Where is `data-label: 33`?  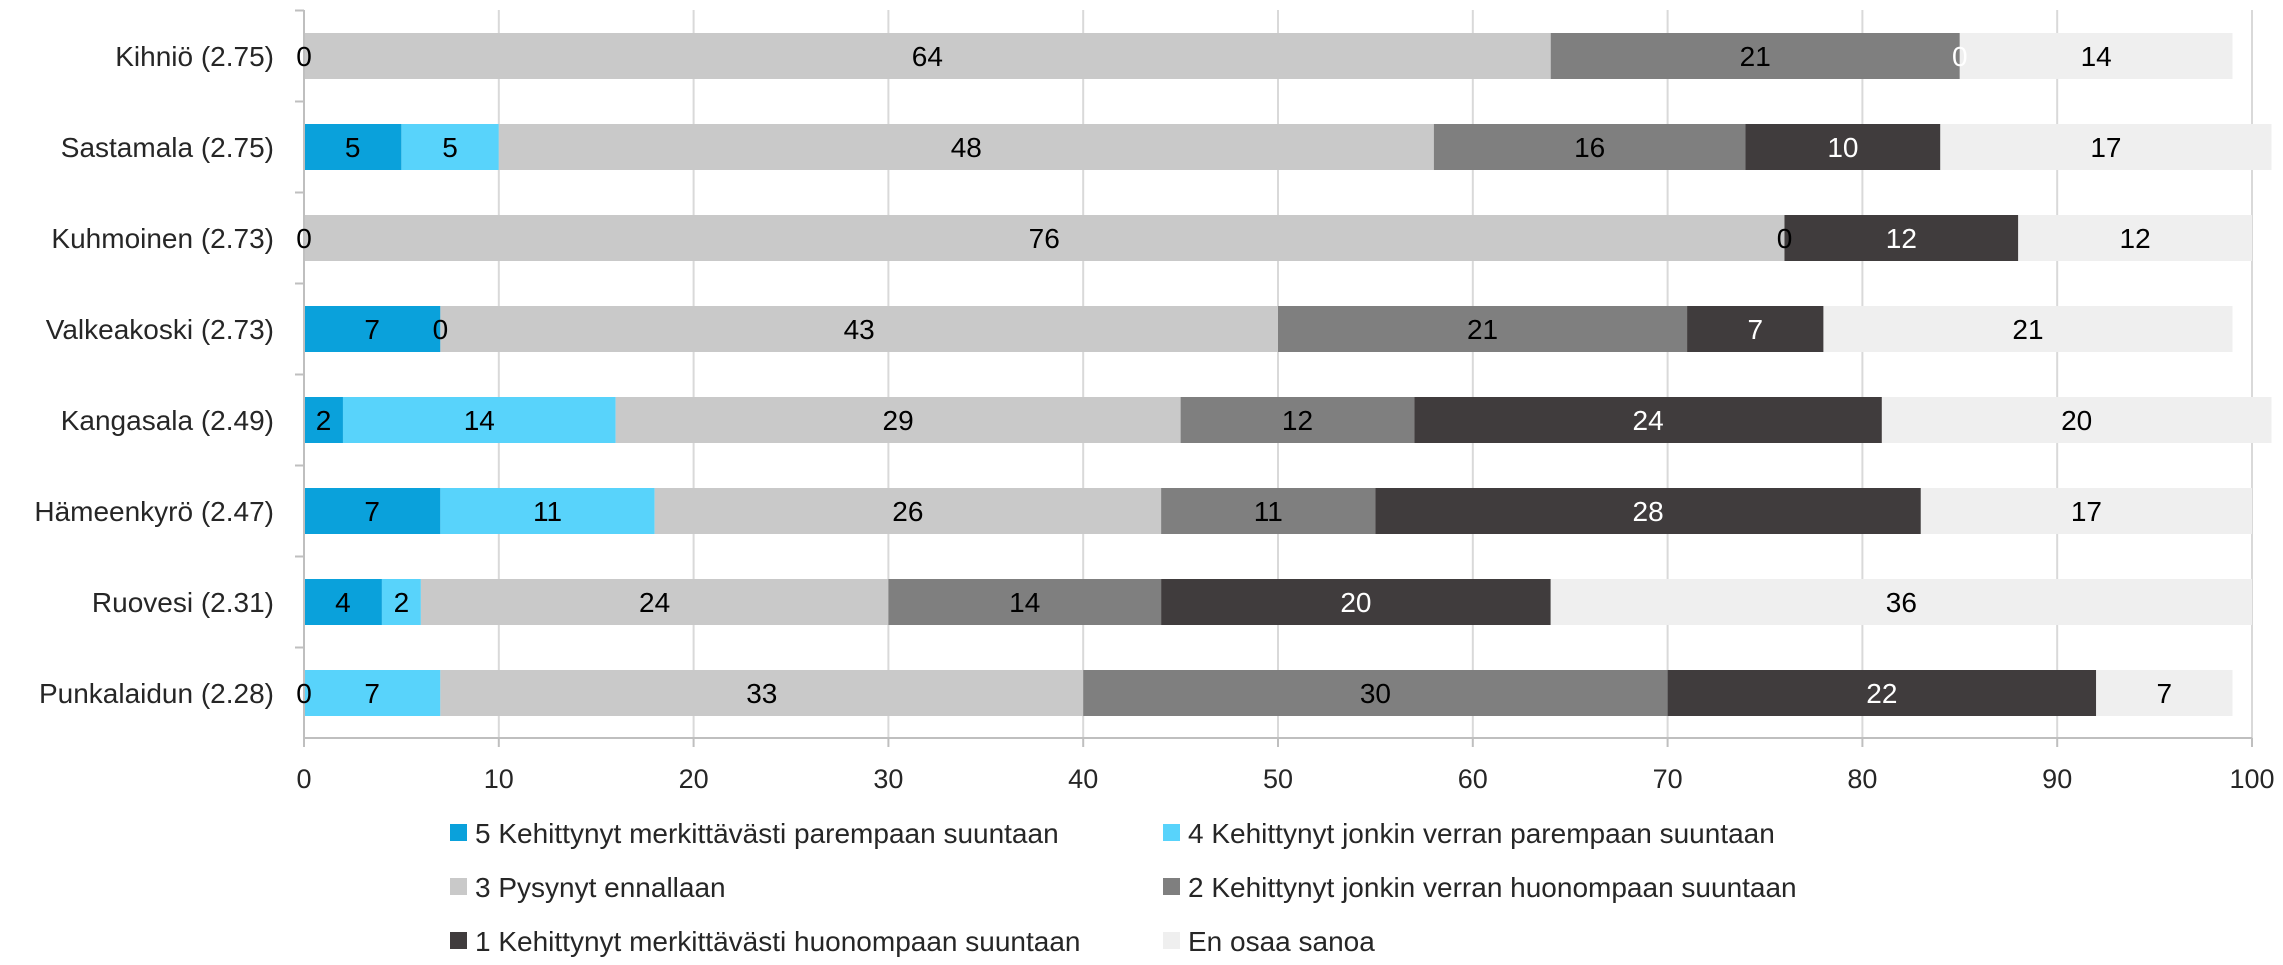 data-label: 33 is located at coordinates (761, 693).